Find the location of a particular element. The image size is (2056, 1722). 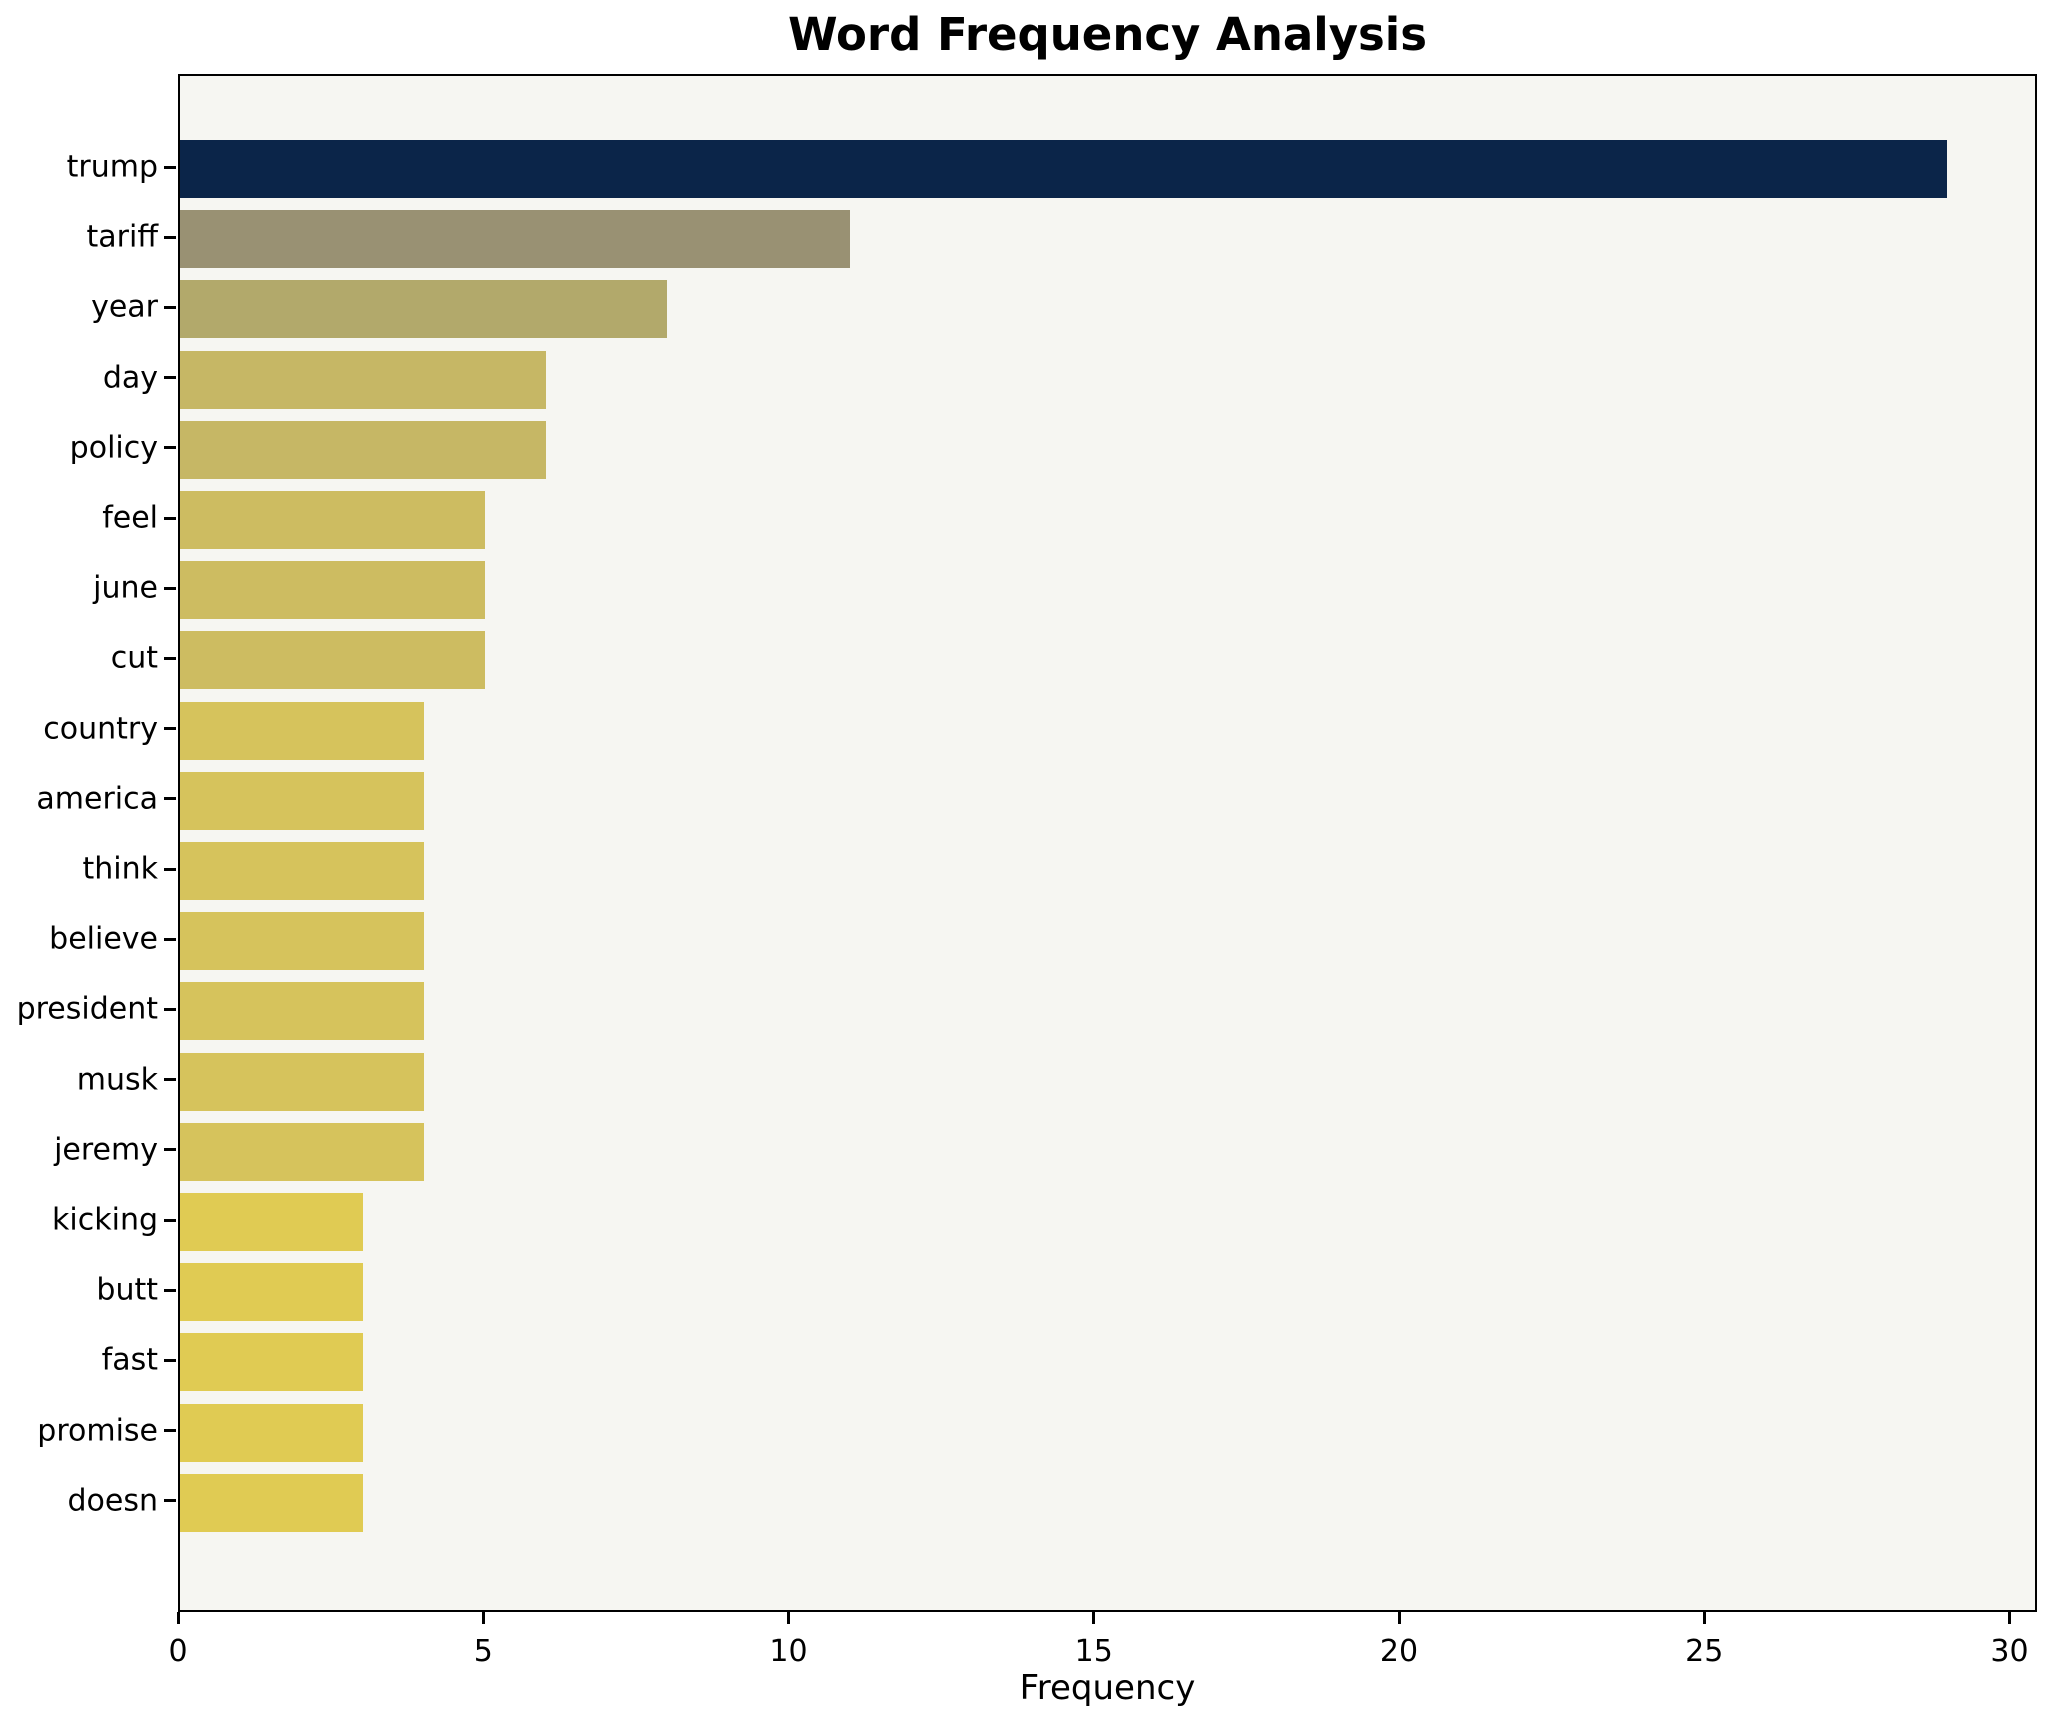

bar-think is located at coordinates (302, 871).